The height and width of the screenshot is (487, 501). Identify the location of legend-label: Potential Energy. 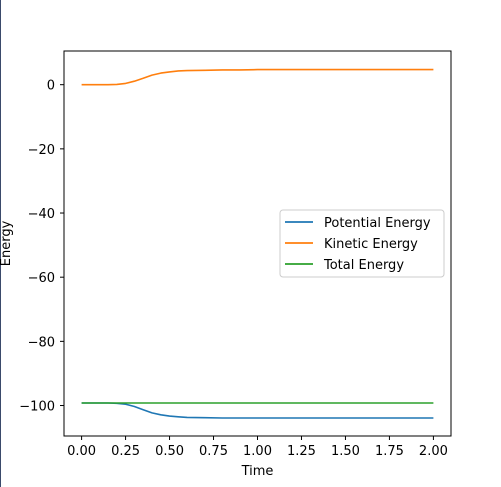
(377, 223).